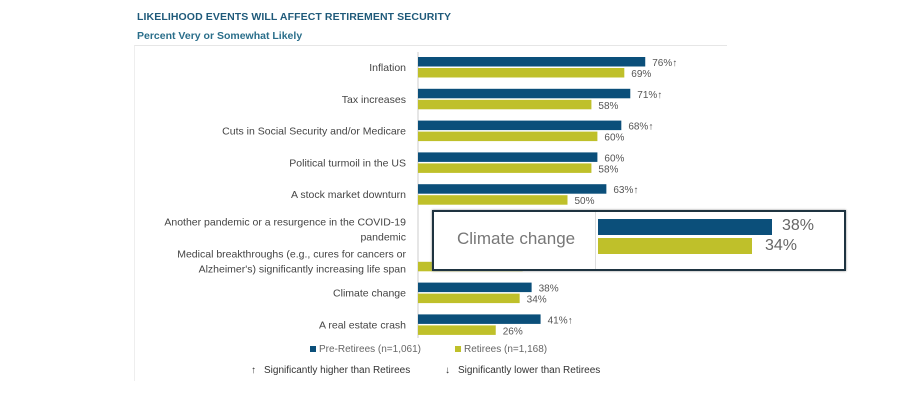  What do you see at coordinates (369, 294) in the screenshot?
I see `category-label: Climate change` at bounding box center [369, 294].